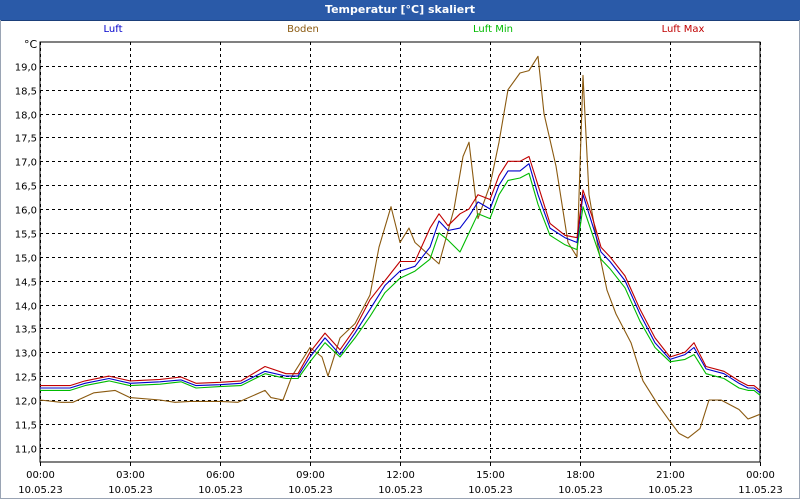  Describe the element at coordinates (303, 29) in the screenshot. I see `legend-boden: Boden` at that location.